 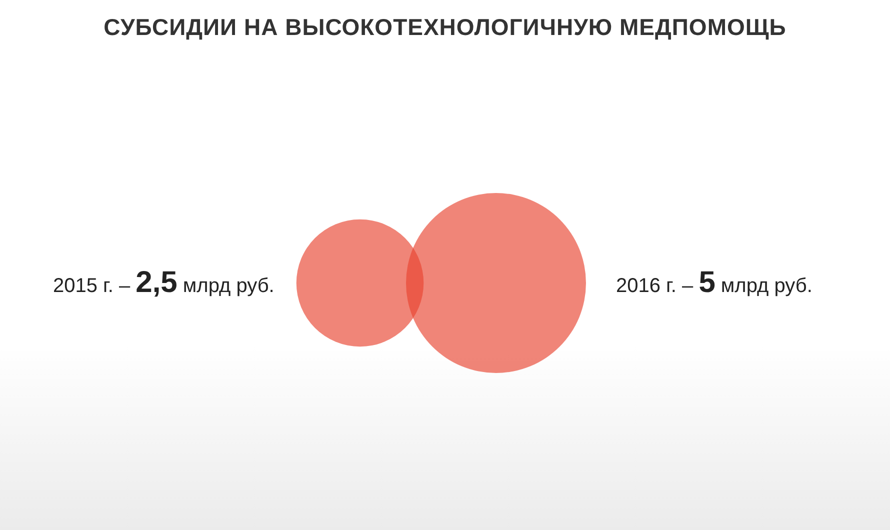 I want to click on category-label: 2015 г. –, so click(x=94, y=286).